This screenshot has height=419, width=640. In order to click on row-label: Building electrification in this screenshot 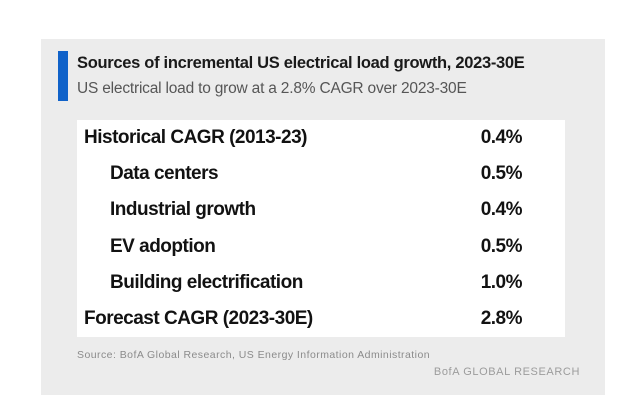, I will do `click(206, 282)`.